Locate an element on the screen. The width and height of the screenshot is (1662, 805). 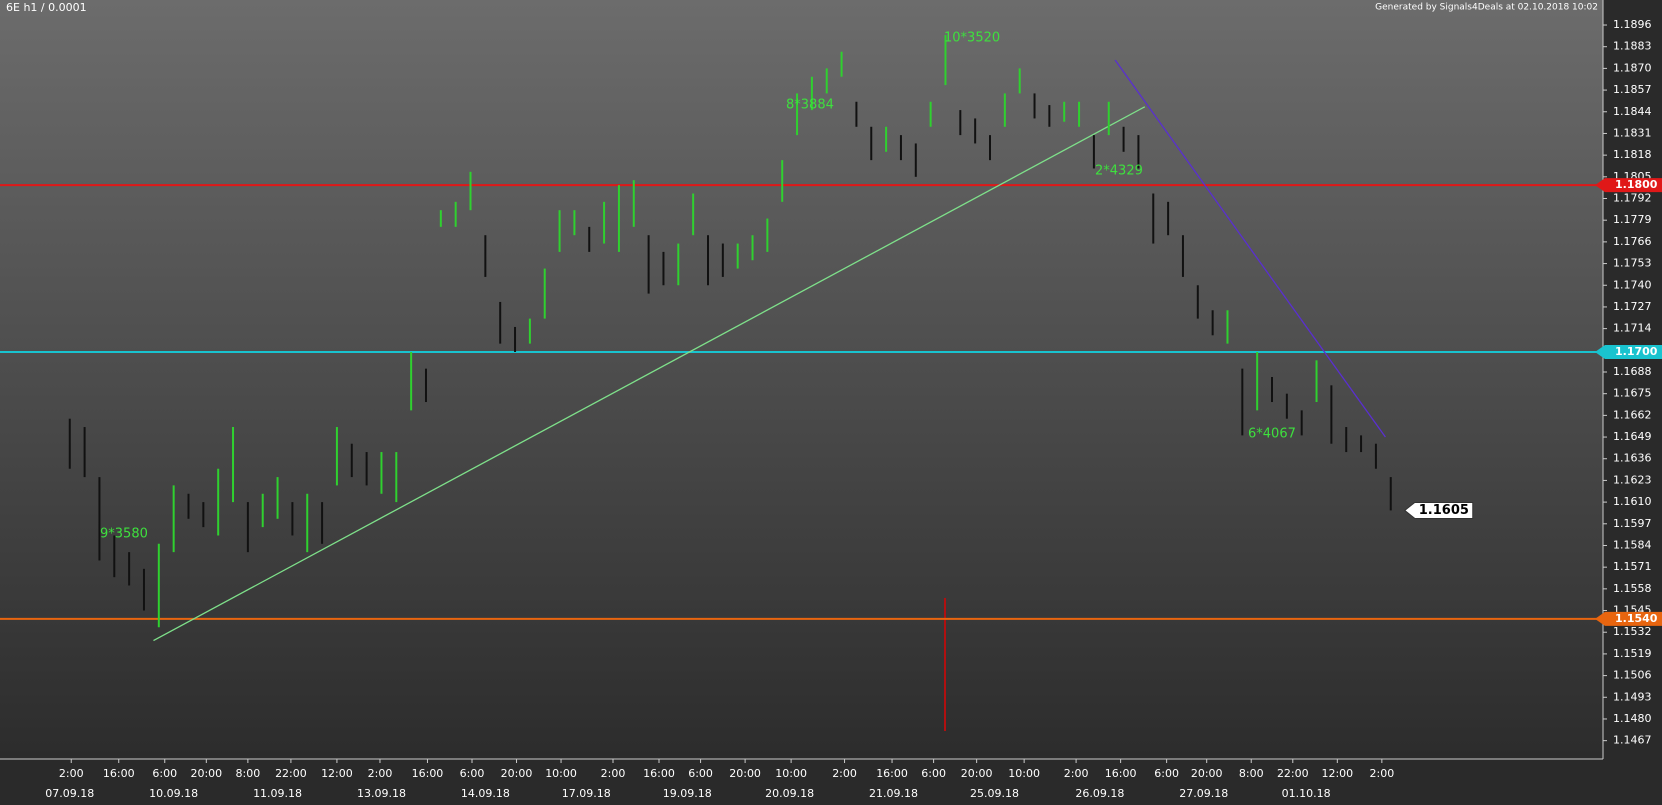
date-tick-label: 14.09.18 is located at coordinates (485, 793).